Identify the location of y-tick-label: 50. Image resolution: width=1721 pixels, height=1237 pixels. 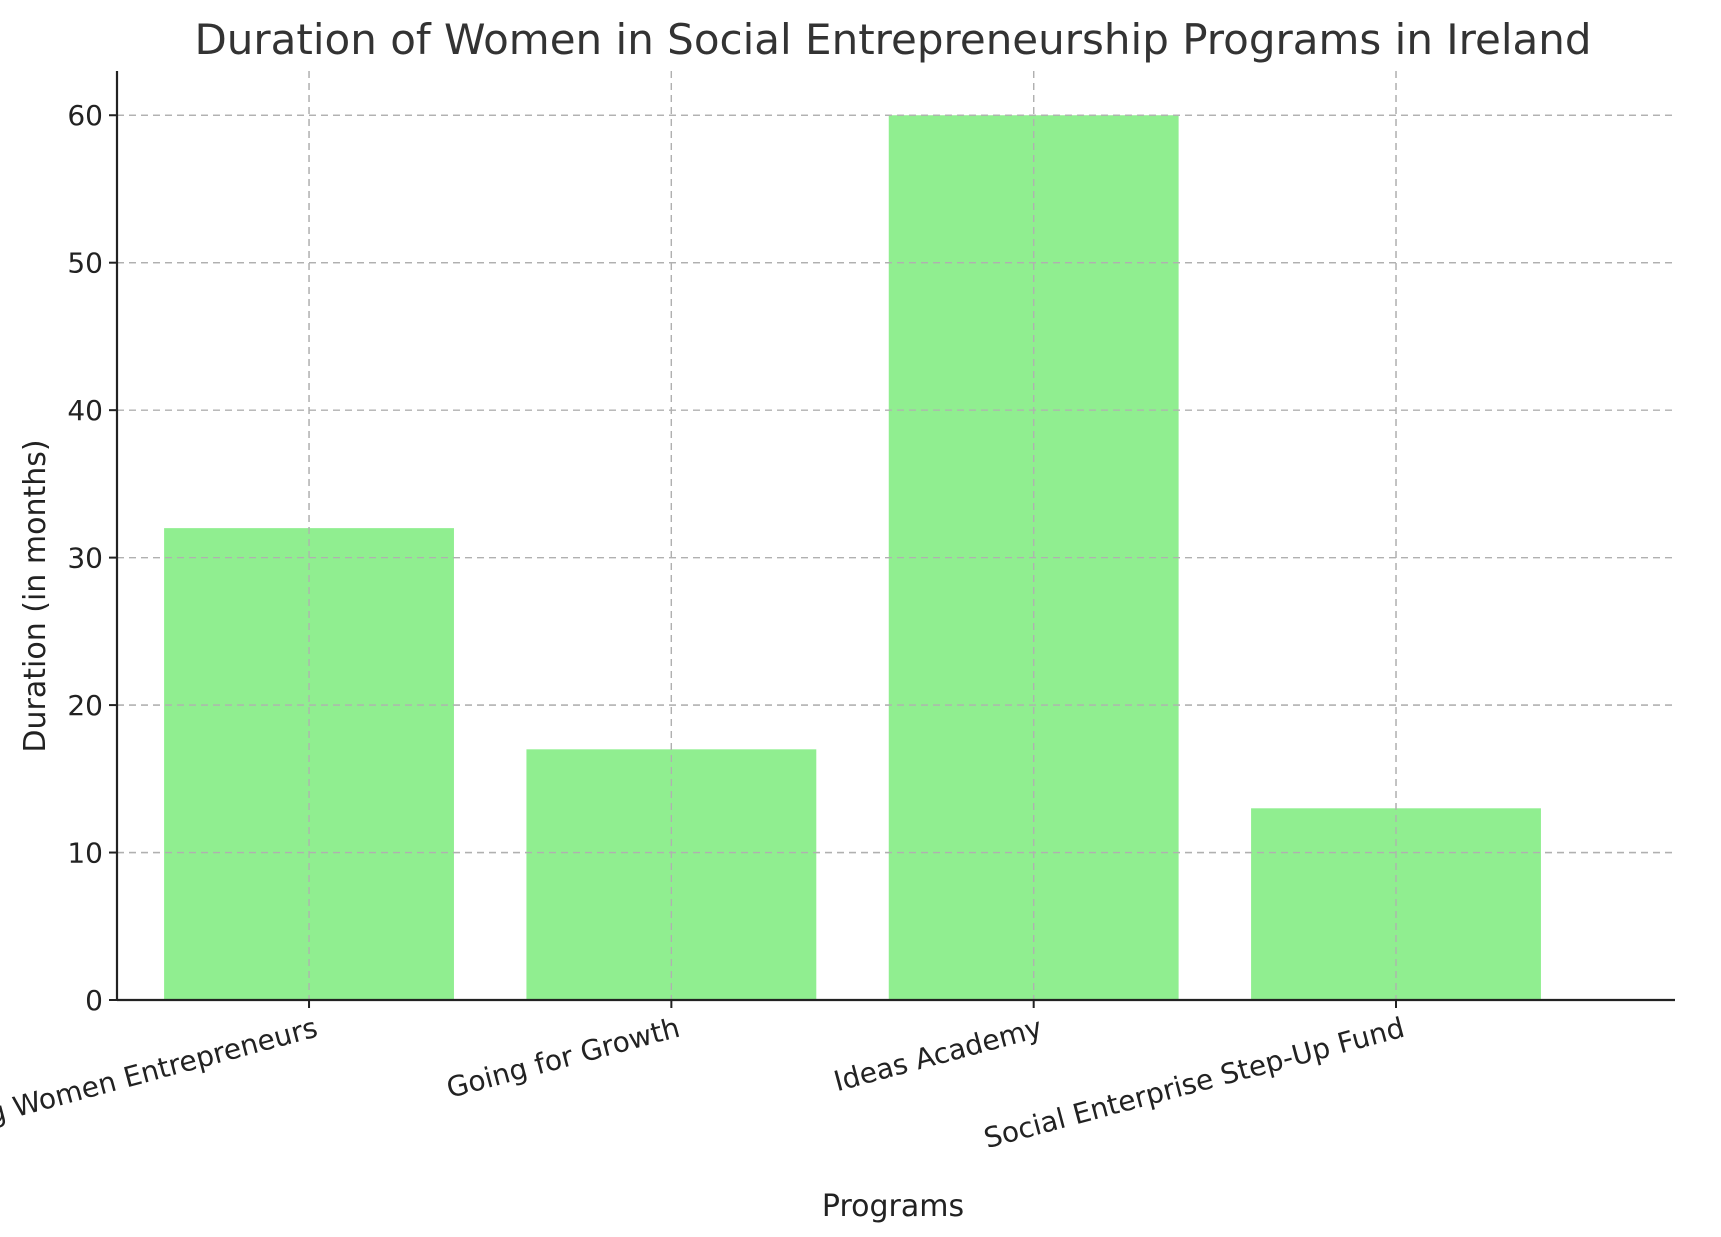
(85, 263).